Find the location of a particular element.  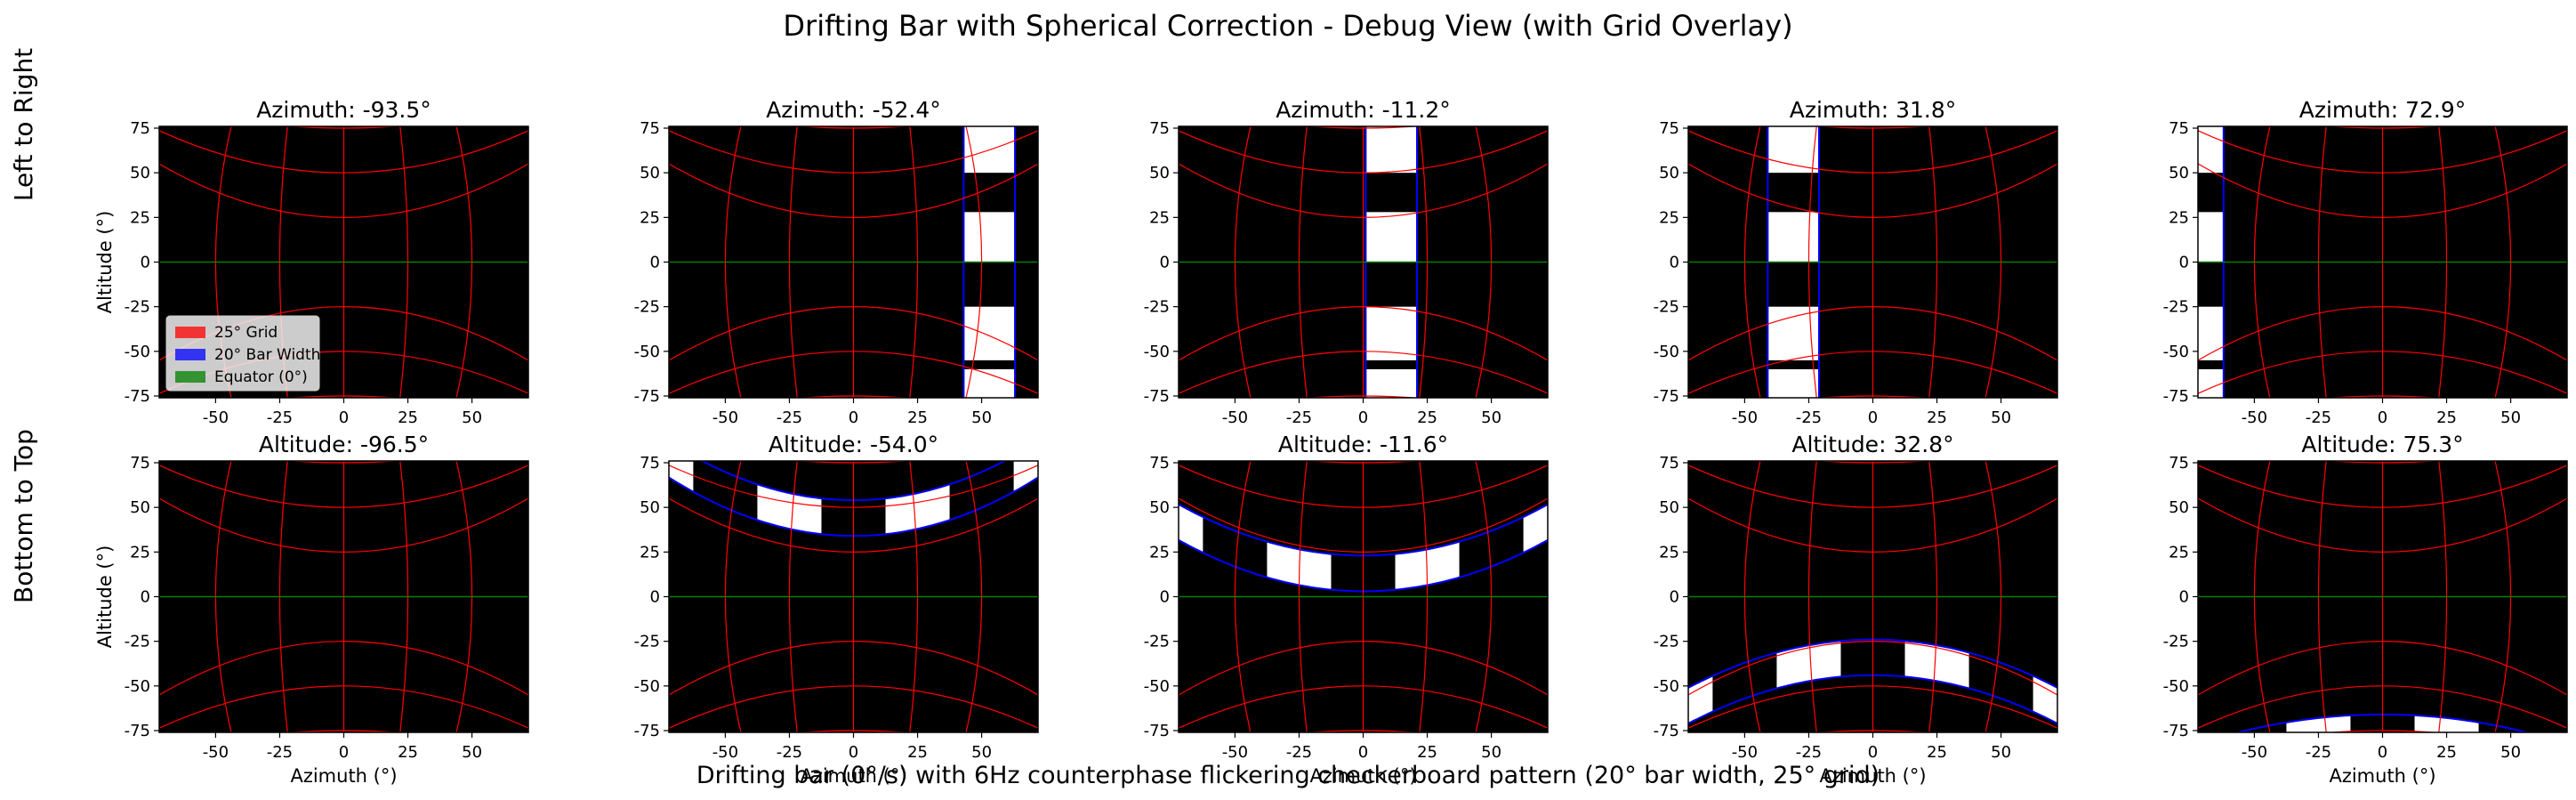

y-axis-label: Altitude (°) is located at coordinates (105, 597).